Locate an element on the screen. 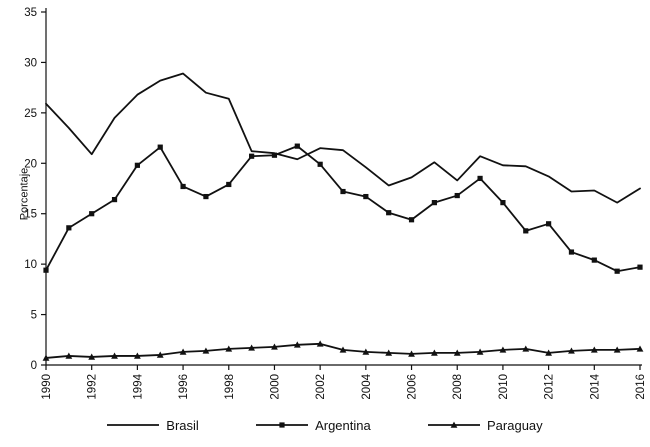 Image resolution: width=650 pixels, height=447 pixels. y-tick-label: 10 is located at coordinates (30, 265).